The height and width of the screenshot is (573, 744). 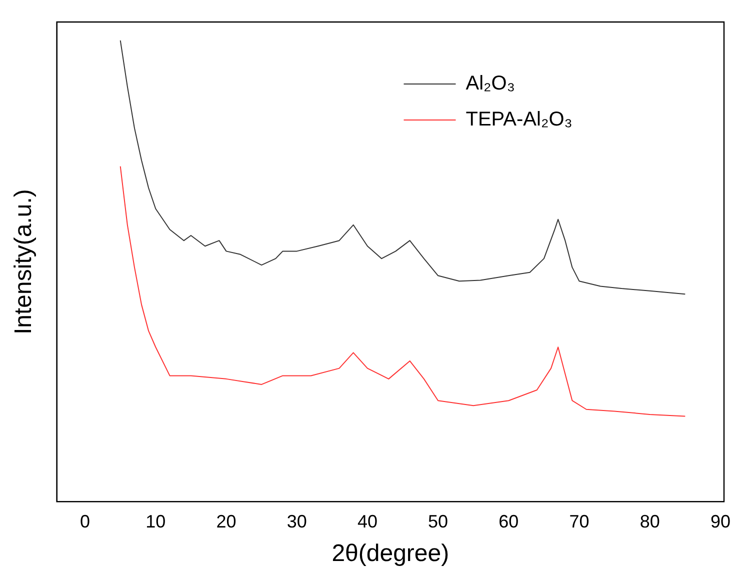 I want to click on x-tick-label: 60, so click(x=508, y=521).